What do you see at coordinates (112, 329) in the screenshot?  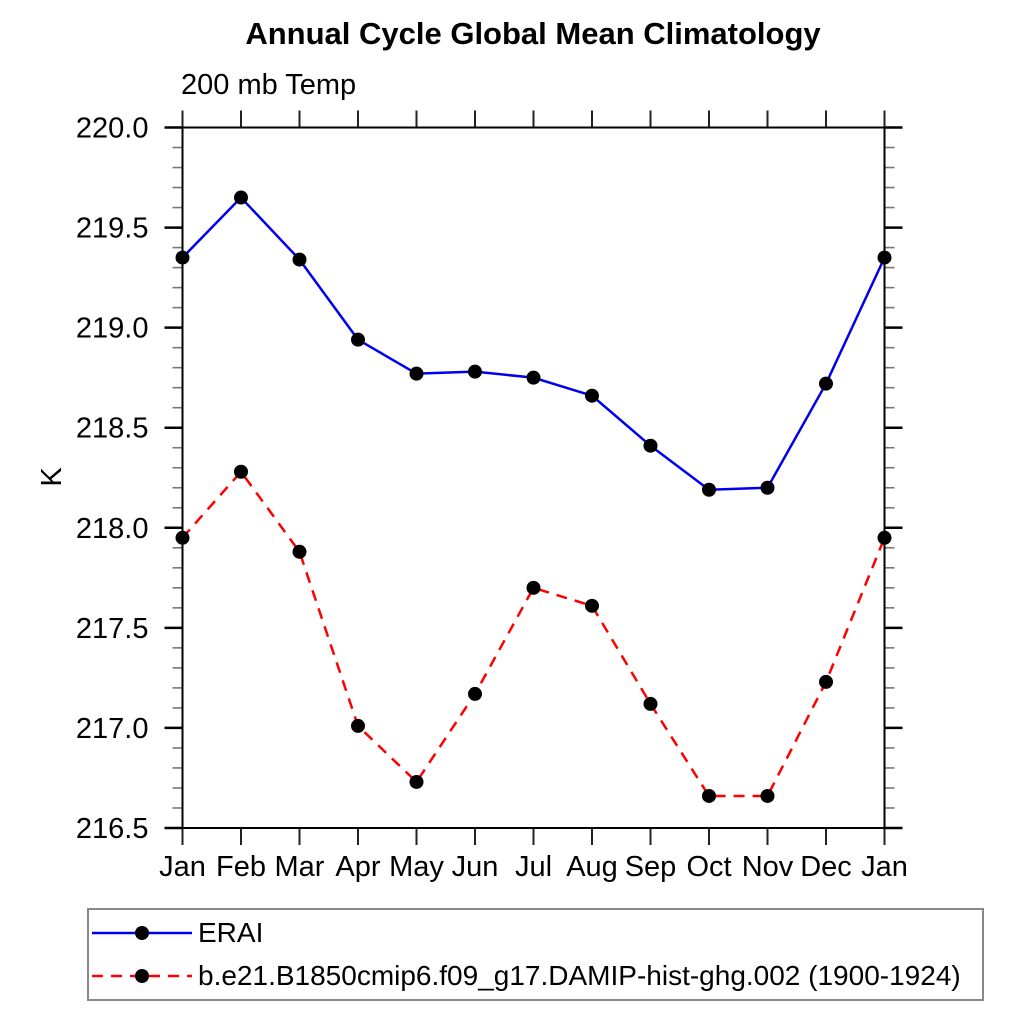 I see `y-tick-label: 219.0` at bounding box center [112, 329].